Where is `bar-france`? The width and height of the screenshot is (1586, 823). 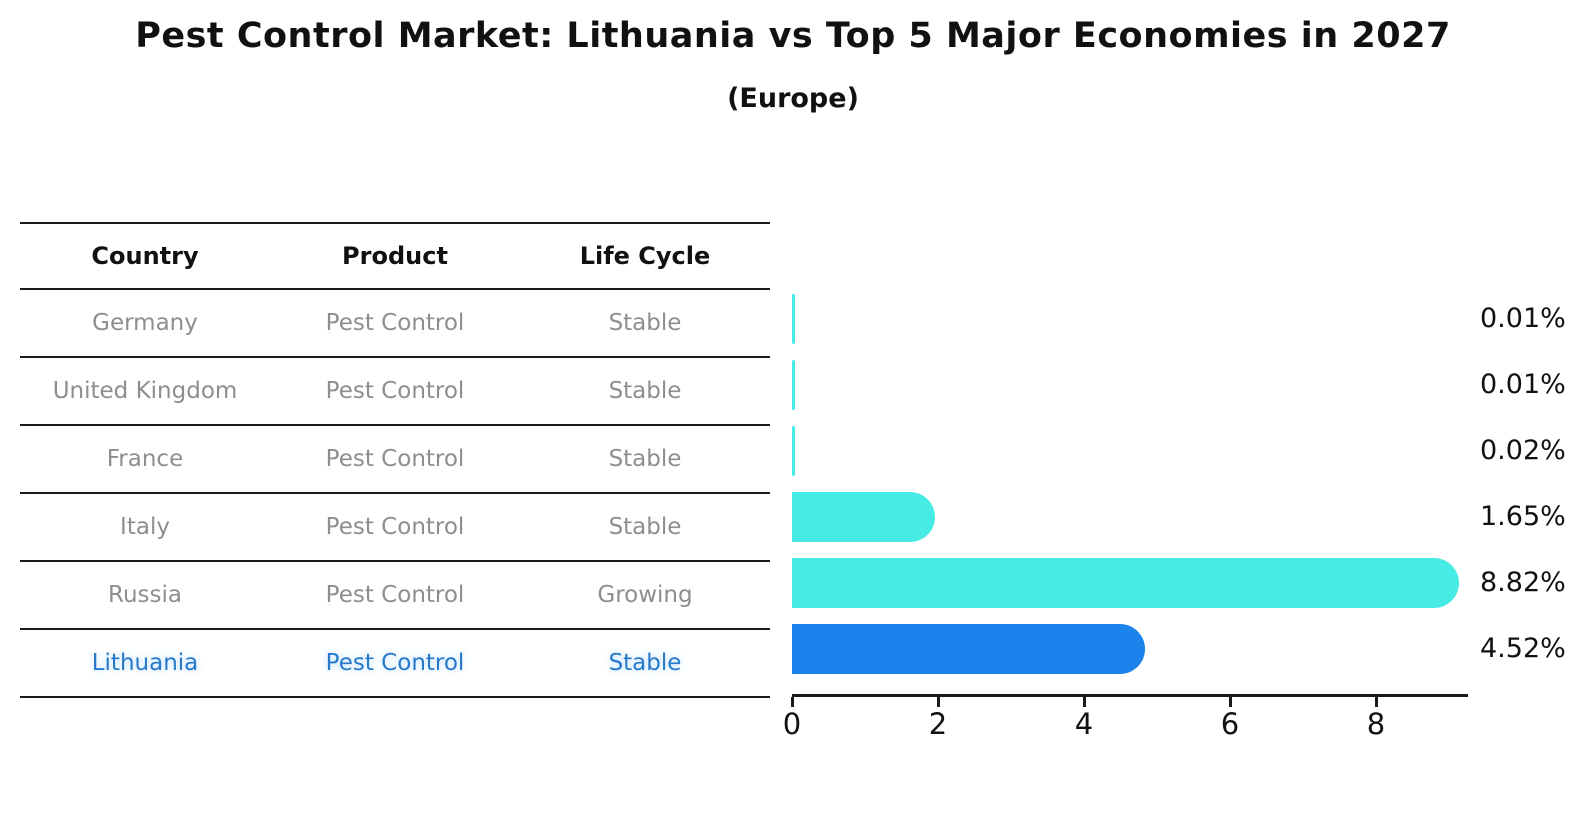
bar-france is located at coordinates (793, 451).